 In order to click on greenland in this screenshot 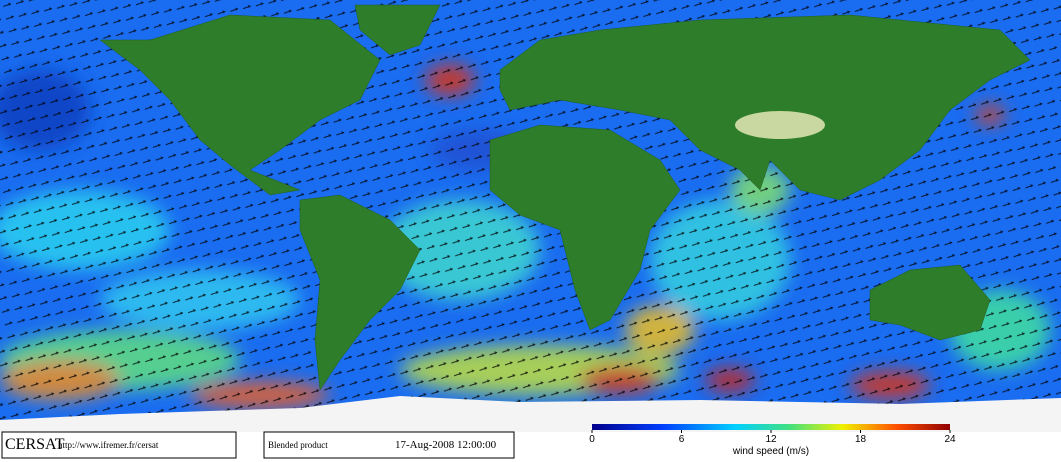, I will do `click(397, 30)`.